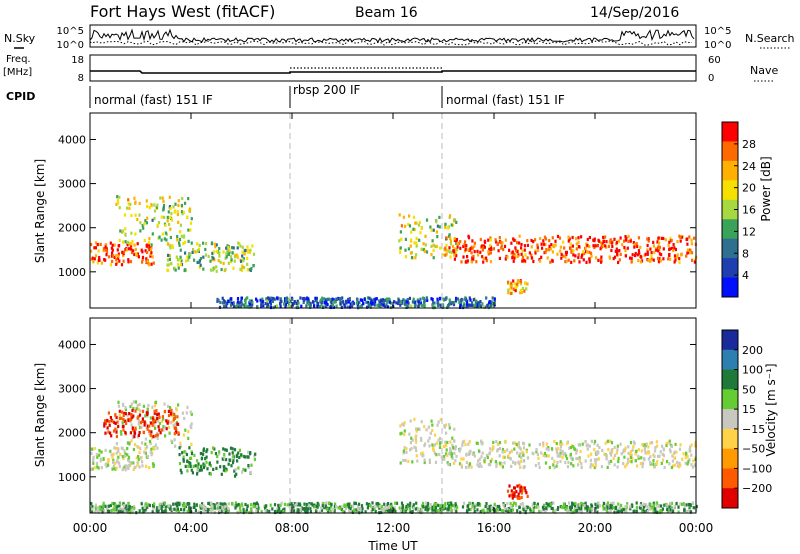 The height and width of the screenshot is (554, 800). Describe the element at coordinates (386, 13) in the screenshot. I see `beam-label: Beam 16` at that location.